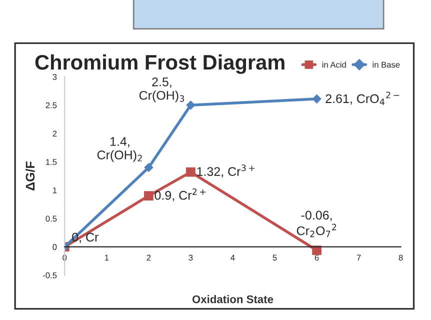 The width and height of the screenshot is (431, 320). Describe the element at coordinates (363, 99) in the screenshot. I see `annotation: 2.61, CrO$_{4}$$^{2−}$` at that location.